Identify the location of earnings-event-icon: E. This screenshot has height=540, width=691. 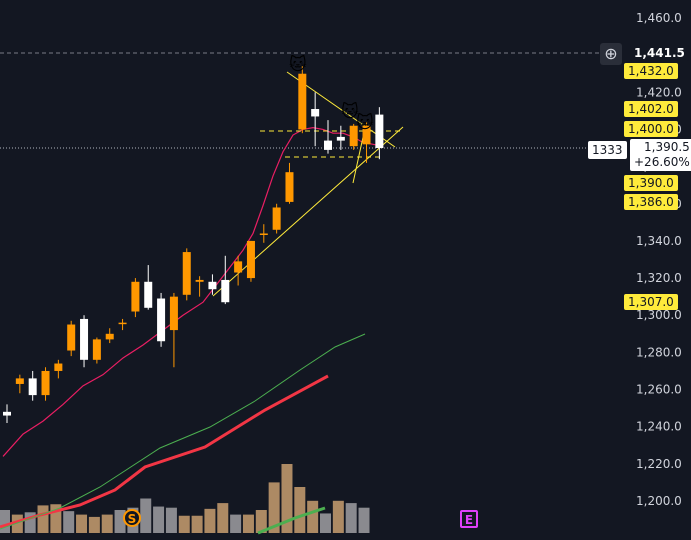
(469, 519).